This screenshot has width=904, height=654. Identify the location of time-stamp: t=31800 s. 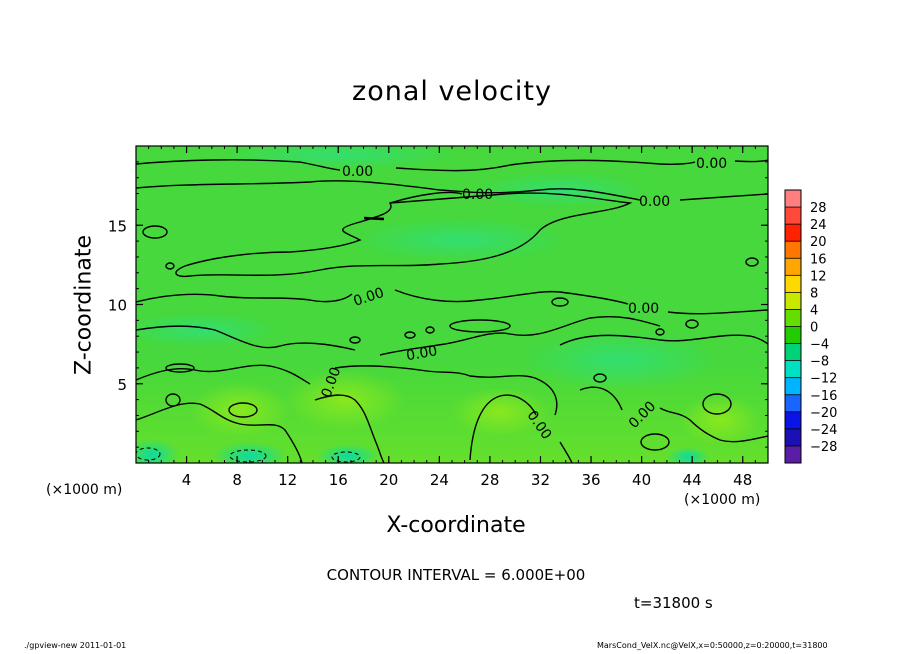
(673, 603).